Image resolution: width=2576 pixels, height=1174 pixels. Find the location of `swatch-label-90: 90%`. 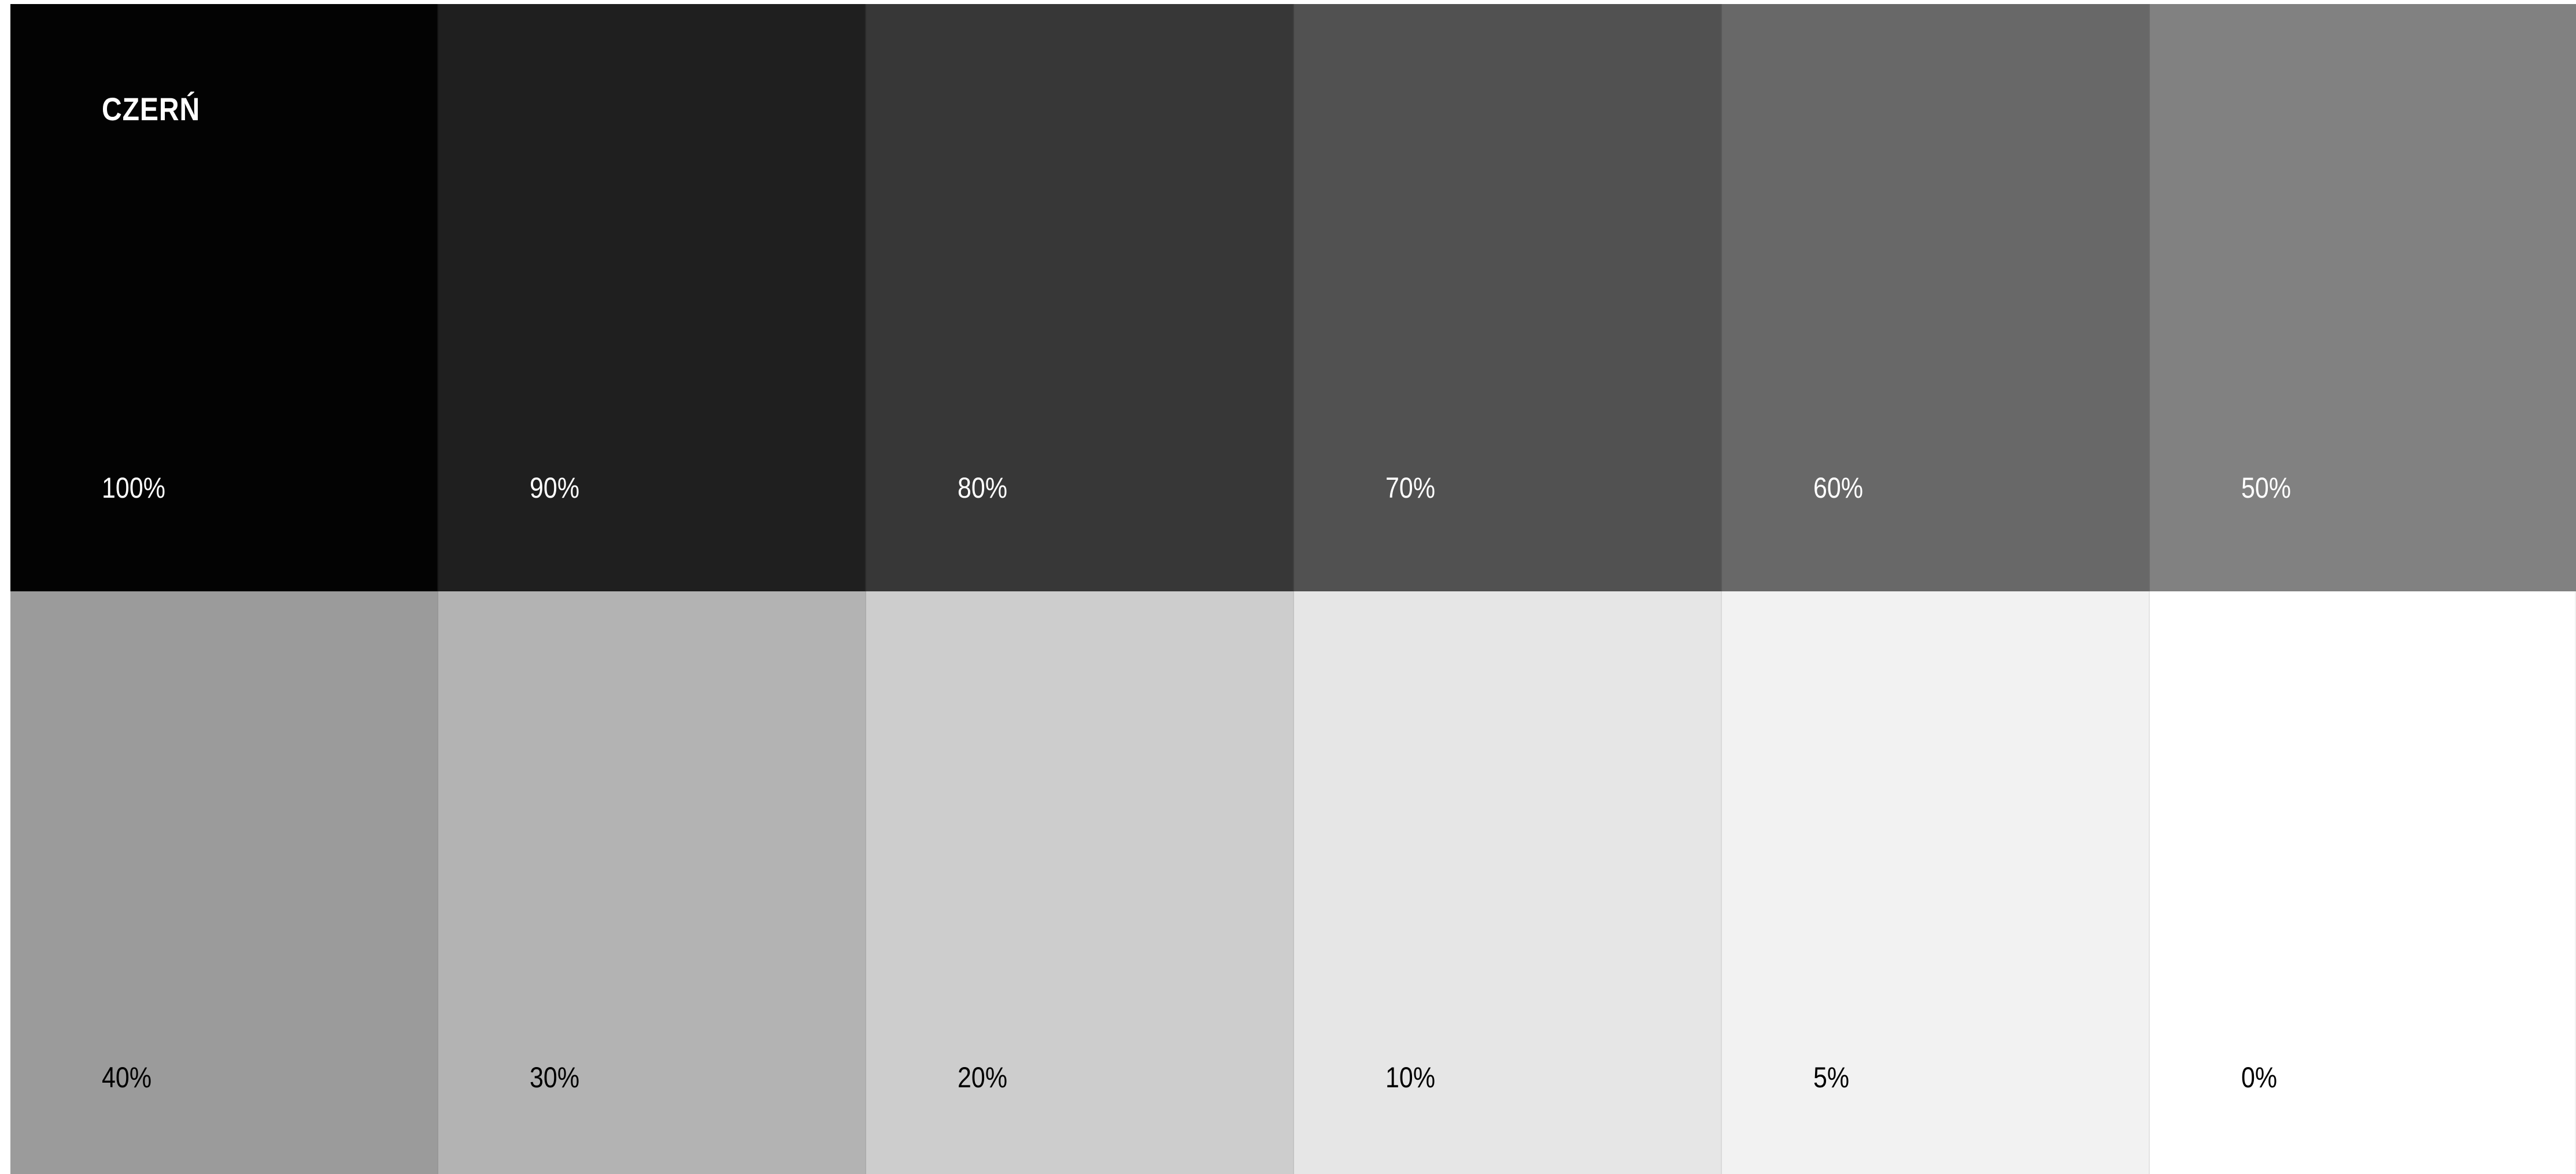

swatch-label-90: 90% is located at coordinates (555, 488).